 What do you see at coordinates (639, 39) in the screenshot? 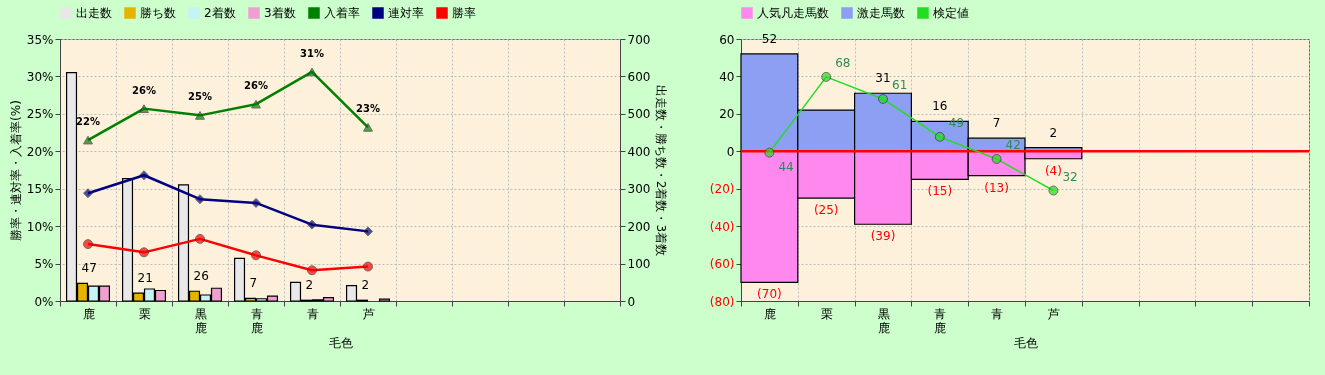
I see `y2-tick-label: 700` at bounding box center [639, 39].